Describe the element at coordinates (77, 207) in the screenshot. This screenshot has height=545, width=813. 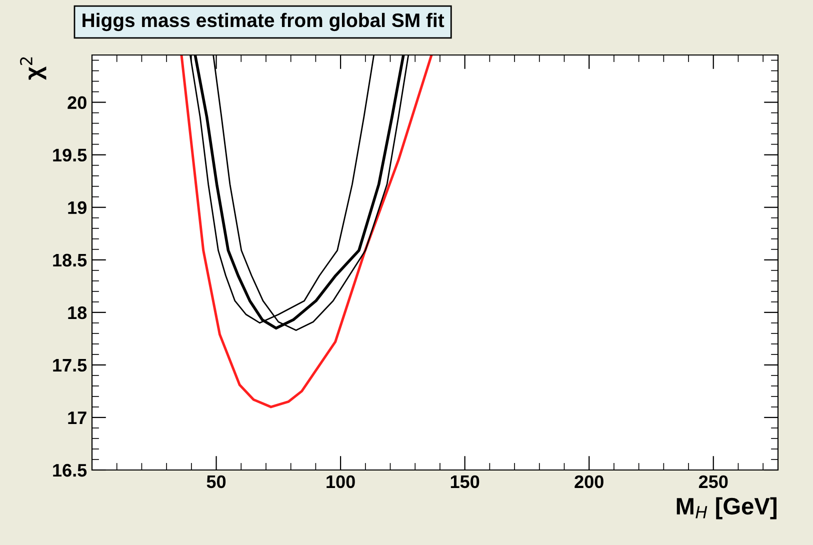
I see `y-tick-label: 19` at that location.